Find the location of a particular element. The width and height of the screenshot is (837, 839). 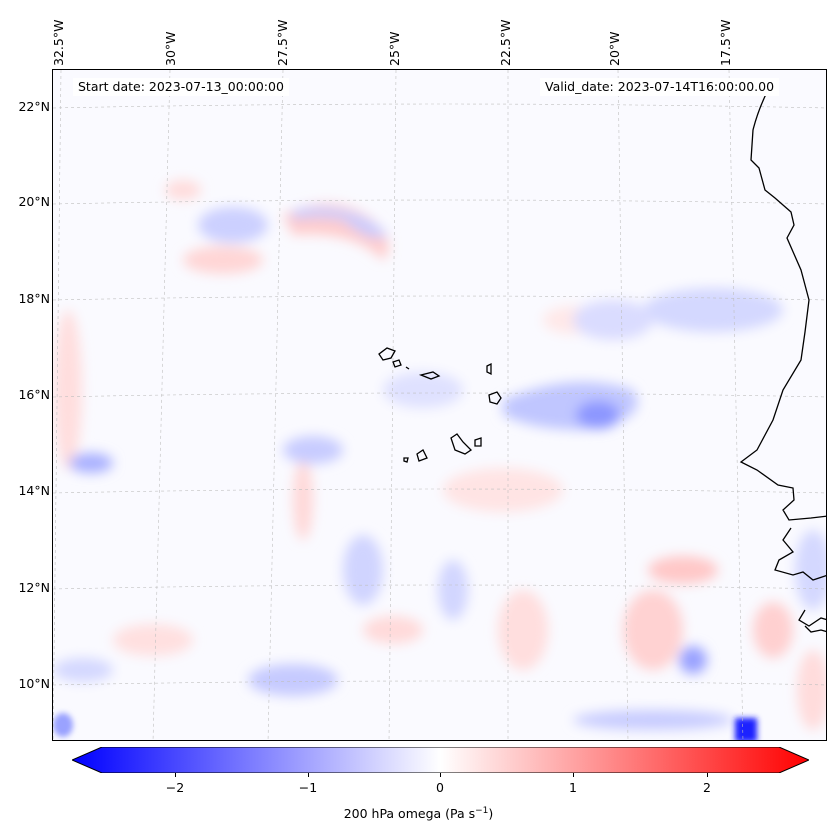

gridline-32-5w is located at coordinates (57, 405).